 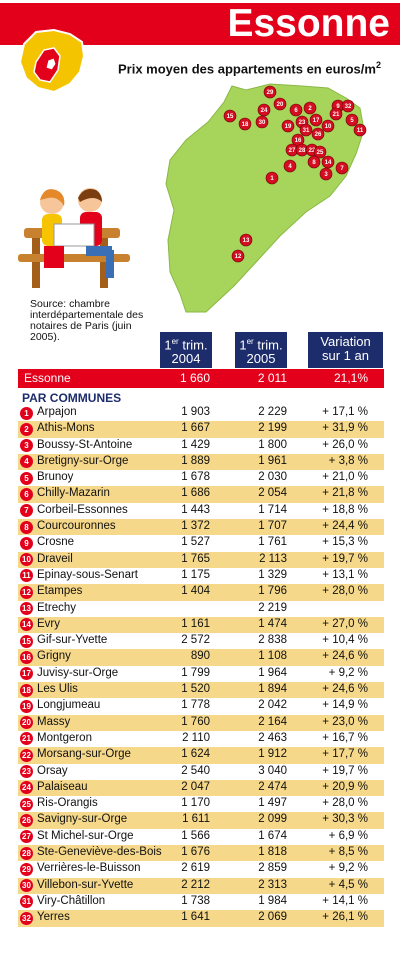 What do you see at coordinates (195, 705) in the screenshot?
I see `price-2004: 1 778` at bounding box center [195, 705].